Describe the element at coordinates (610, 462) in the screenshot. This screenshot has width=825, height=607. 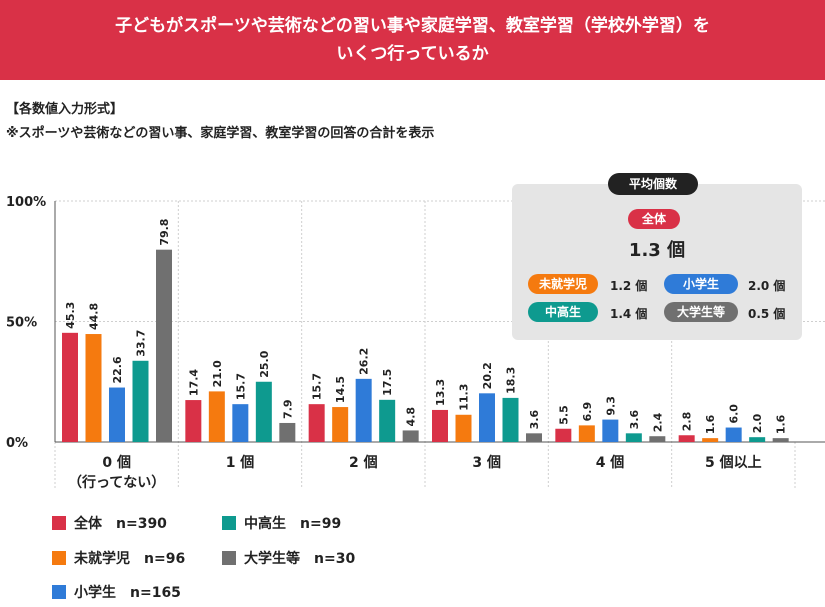
I see `x-tick-label: 4 個` at that location.